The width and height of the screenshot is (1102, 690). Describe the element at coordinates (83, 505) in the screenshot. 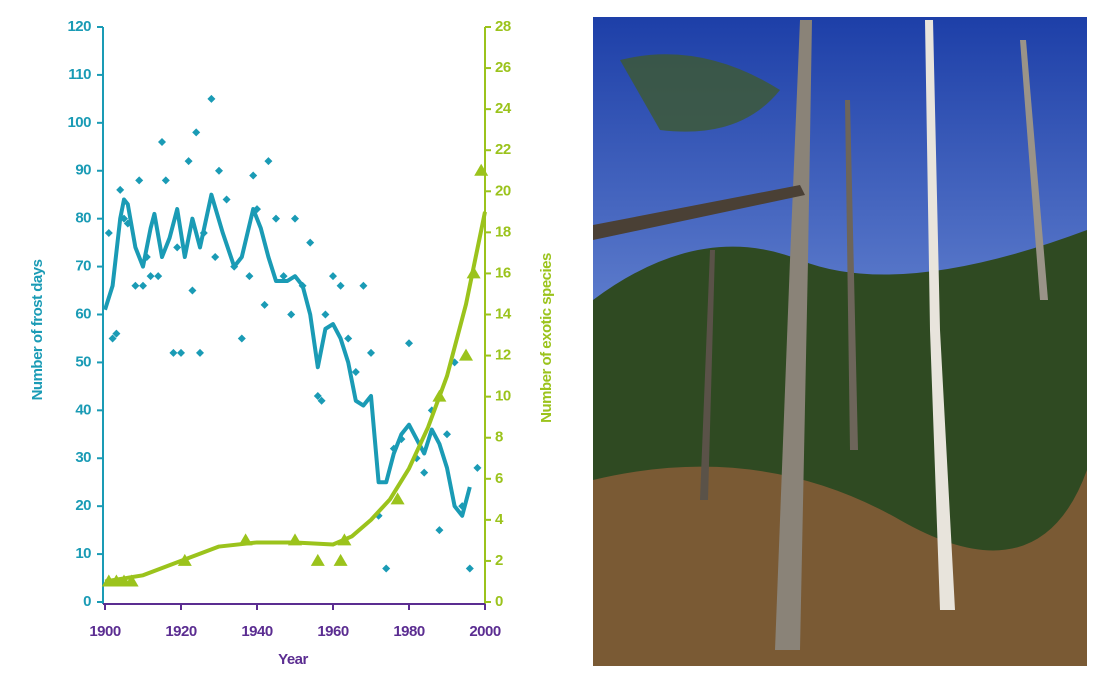

I see `y-tick-label: 20` at that location.